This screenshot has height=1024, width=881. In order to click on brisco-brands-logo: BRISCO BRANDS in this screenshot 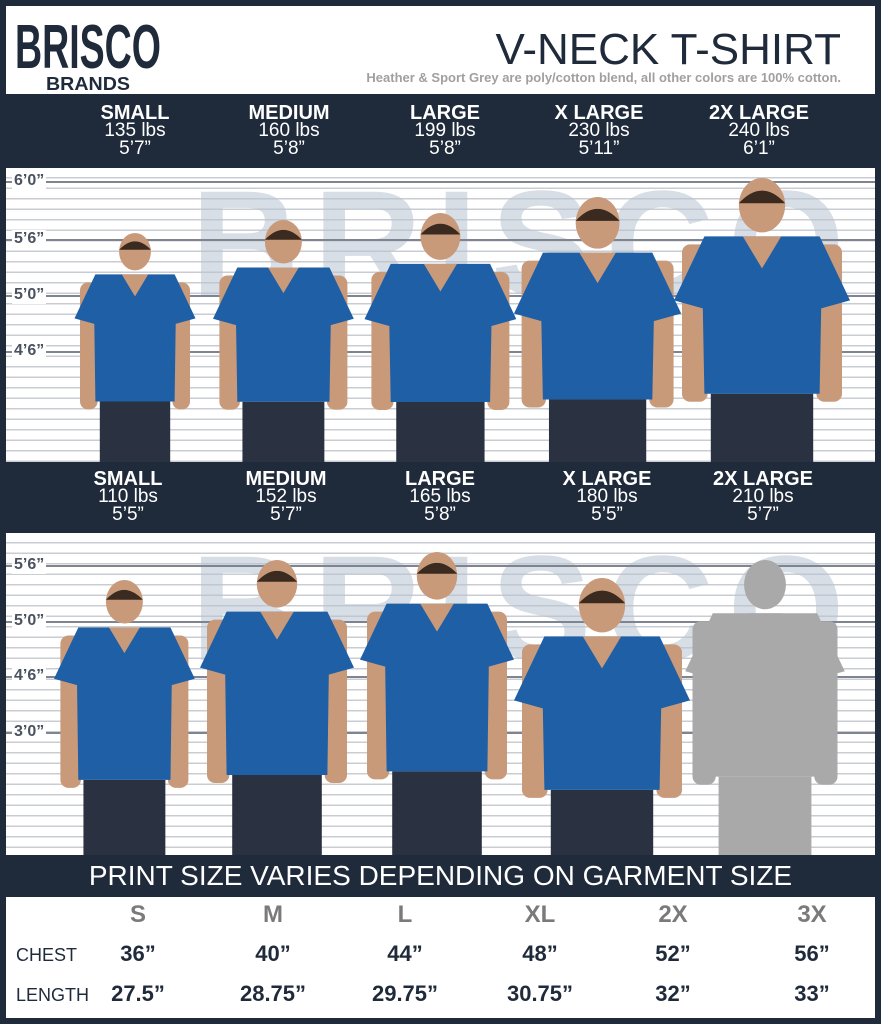, I will do `click(88, 52)`.